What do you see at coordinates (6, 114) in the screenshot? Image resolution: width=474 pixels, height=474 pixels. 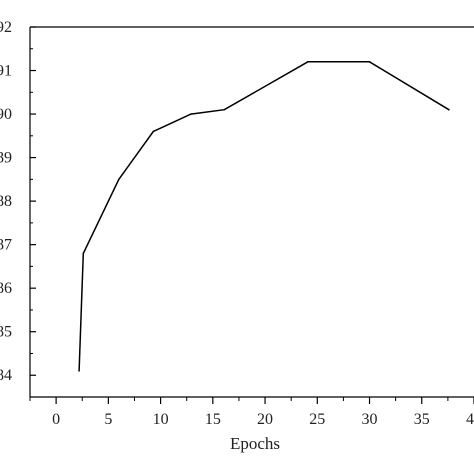 I see `y-tick-label: 90` at bounding box center [6, 114].